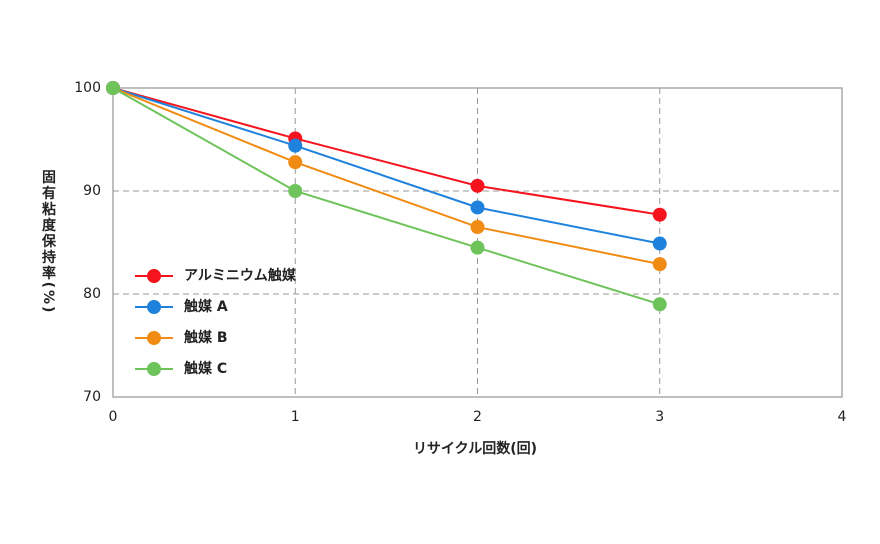 This screenshot has height=544, width=880. What do you see at coordinates (205, 337) in the screenshot?
I see `legend-label: 触媒 B` at bounding box center [205, 337].